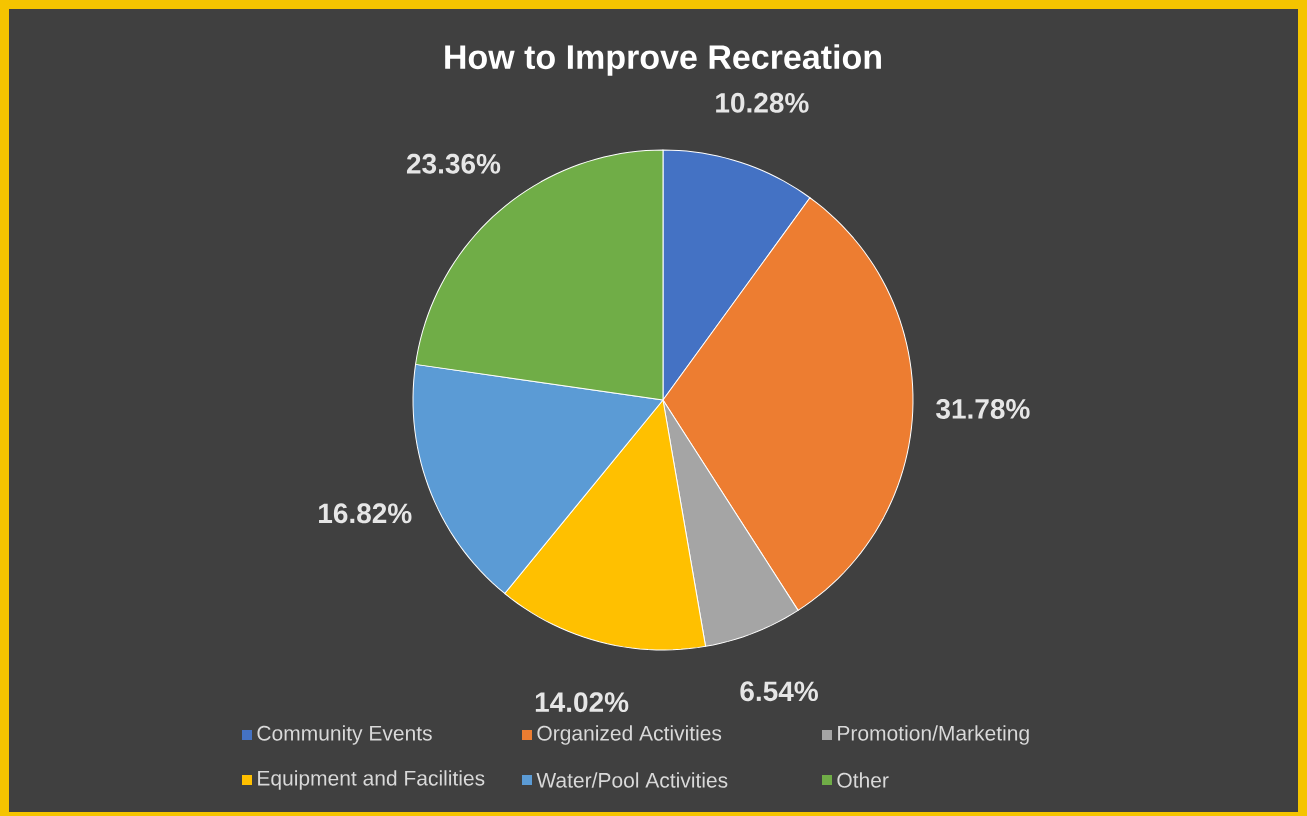 This screenshot has height=816, width=1307. Describe the element at coordinates (371, 780) in the screenshot. I see `legend-label: Equipment and Facilities` at that location.